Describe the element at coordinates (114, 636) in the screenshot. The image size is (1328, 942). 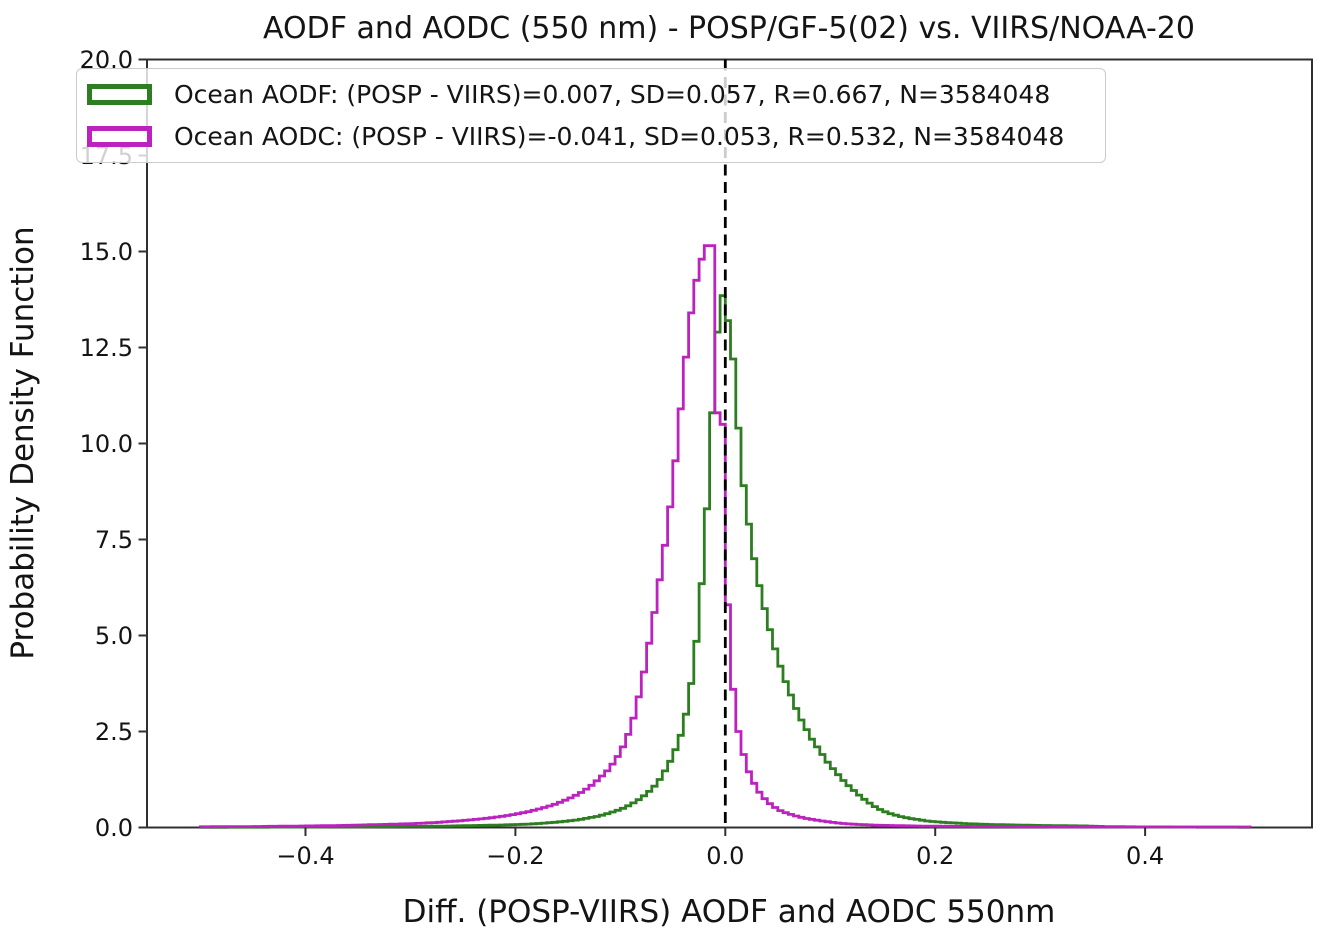
I see `y-tick-label: 5.0` at that location.